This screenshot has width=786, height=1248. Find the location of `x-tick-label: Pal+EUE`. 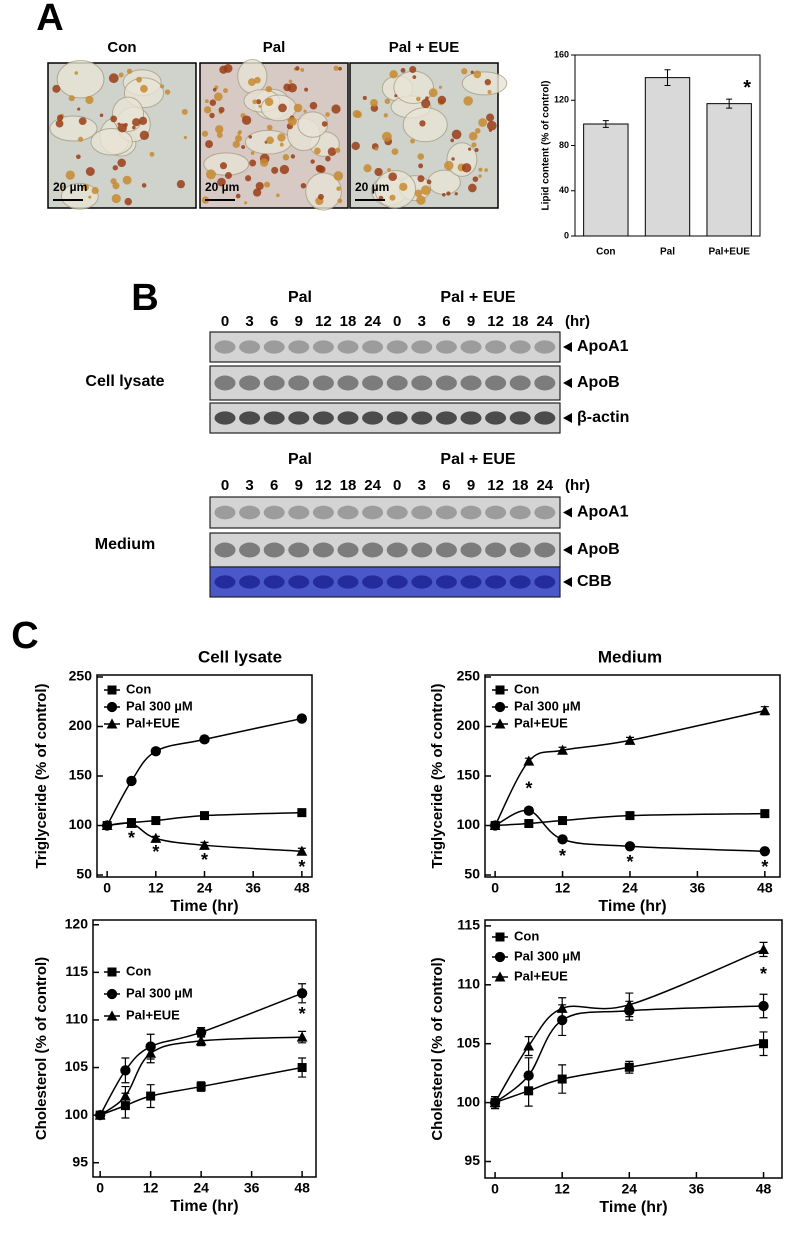

x-tick-label: Pal+EUE is located at coordinates (729, 252).